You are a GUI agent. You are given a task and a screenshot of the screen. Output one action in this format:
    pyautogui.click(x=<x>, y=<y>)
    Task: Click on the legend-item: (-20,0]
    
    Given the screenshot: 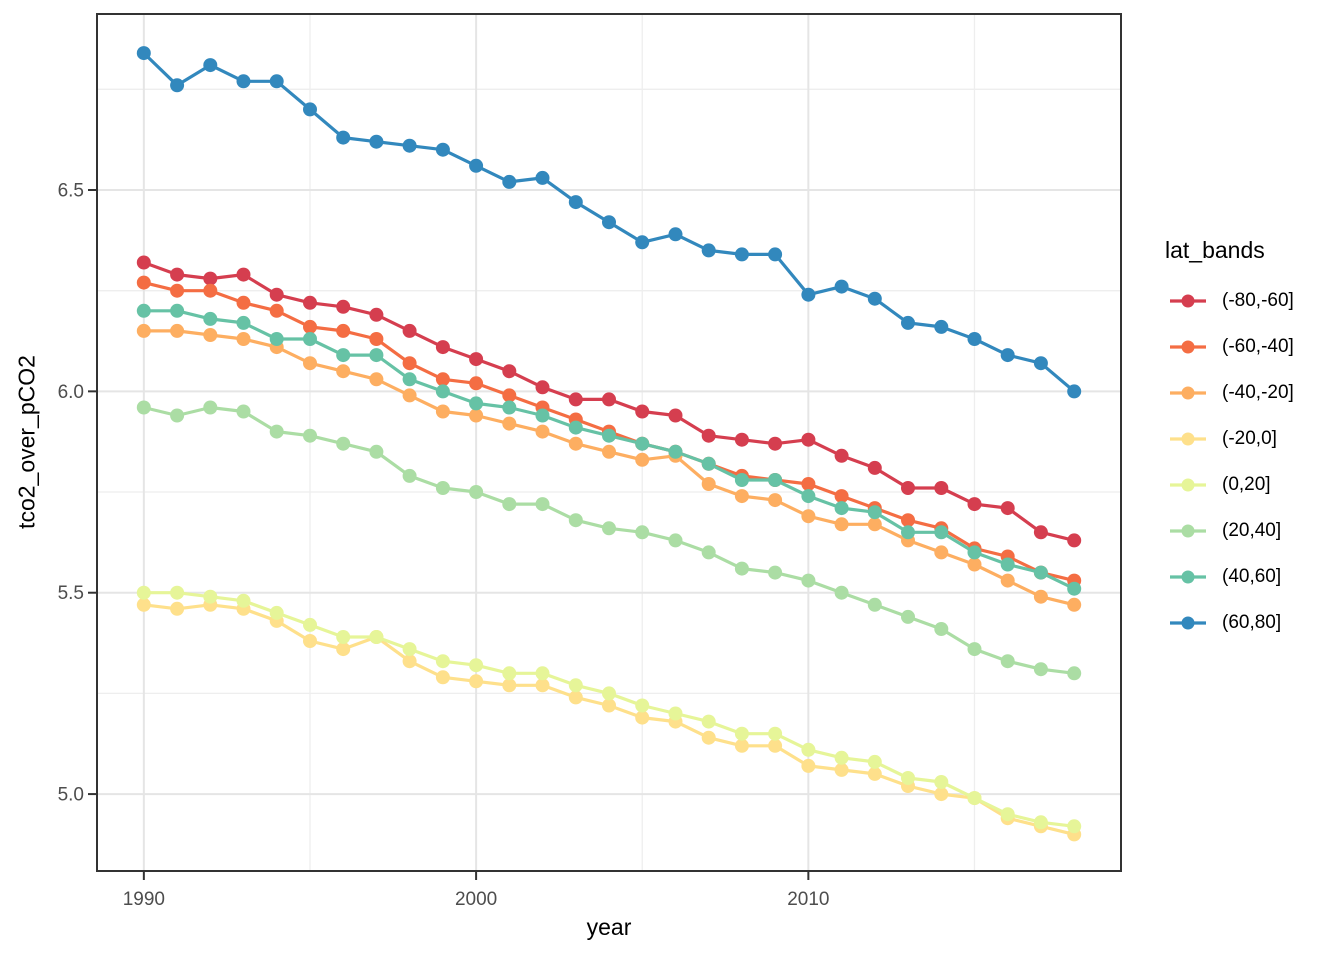 What is the action you would take?
    pyautogui.click(x=1229, y=439)
    